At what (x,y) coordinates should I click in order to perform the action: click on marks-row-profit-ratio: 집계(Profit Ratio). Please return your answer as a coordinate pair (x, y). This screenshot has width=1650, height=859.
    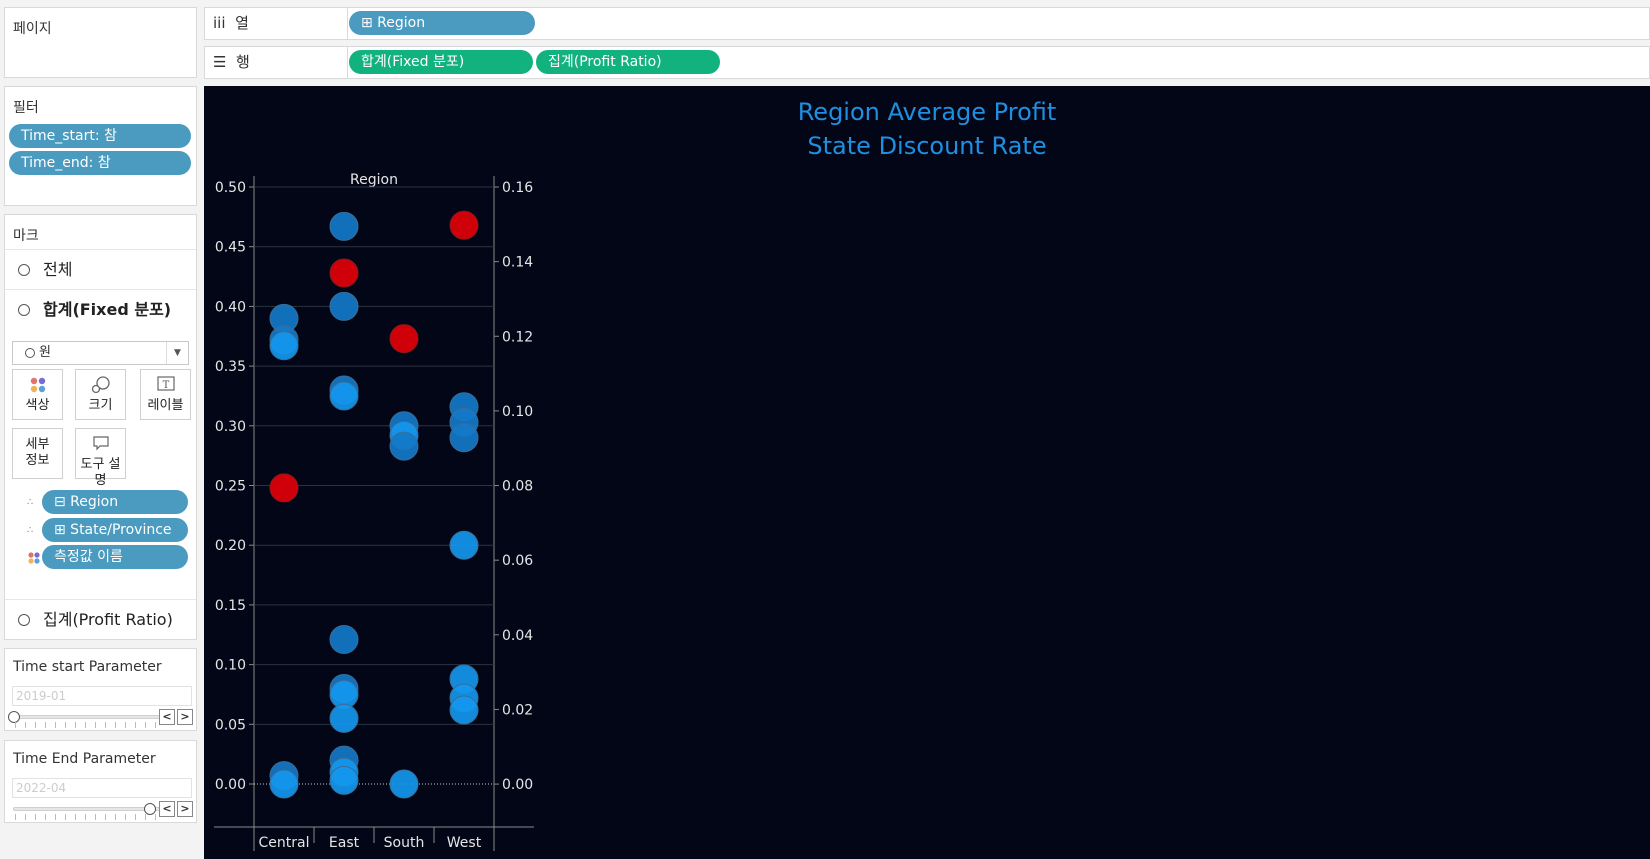
    Looking at the image, I should click on (100, 619).